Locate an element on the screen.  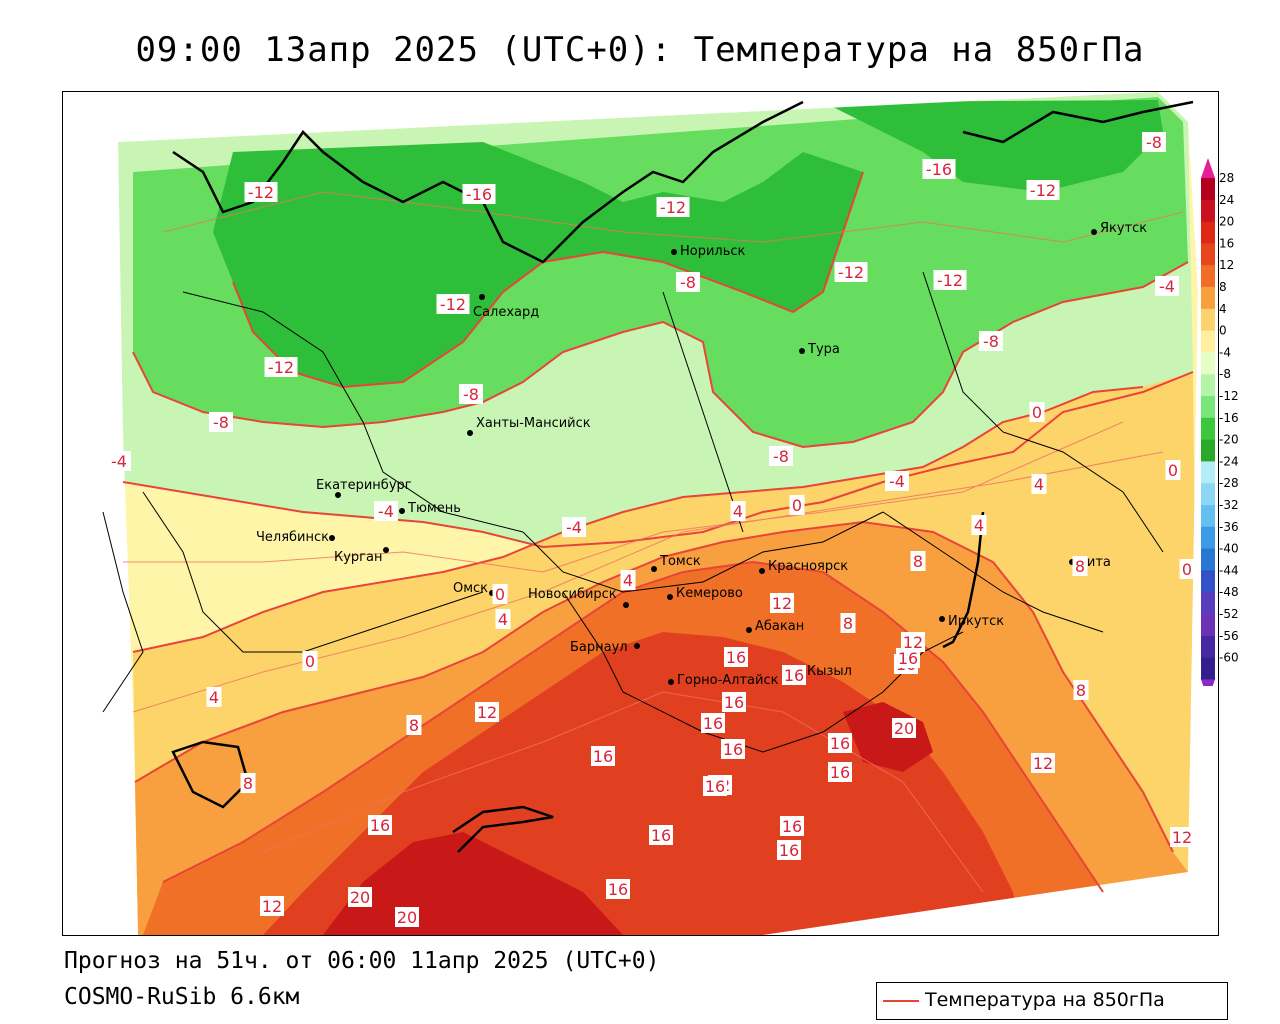
colorbar-tick-label: -44 is located at coordinates (1229, 570).